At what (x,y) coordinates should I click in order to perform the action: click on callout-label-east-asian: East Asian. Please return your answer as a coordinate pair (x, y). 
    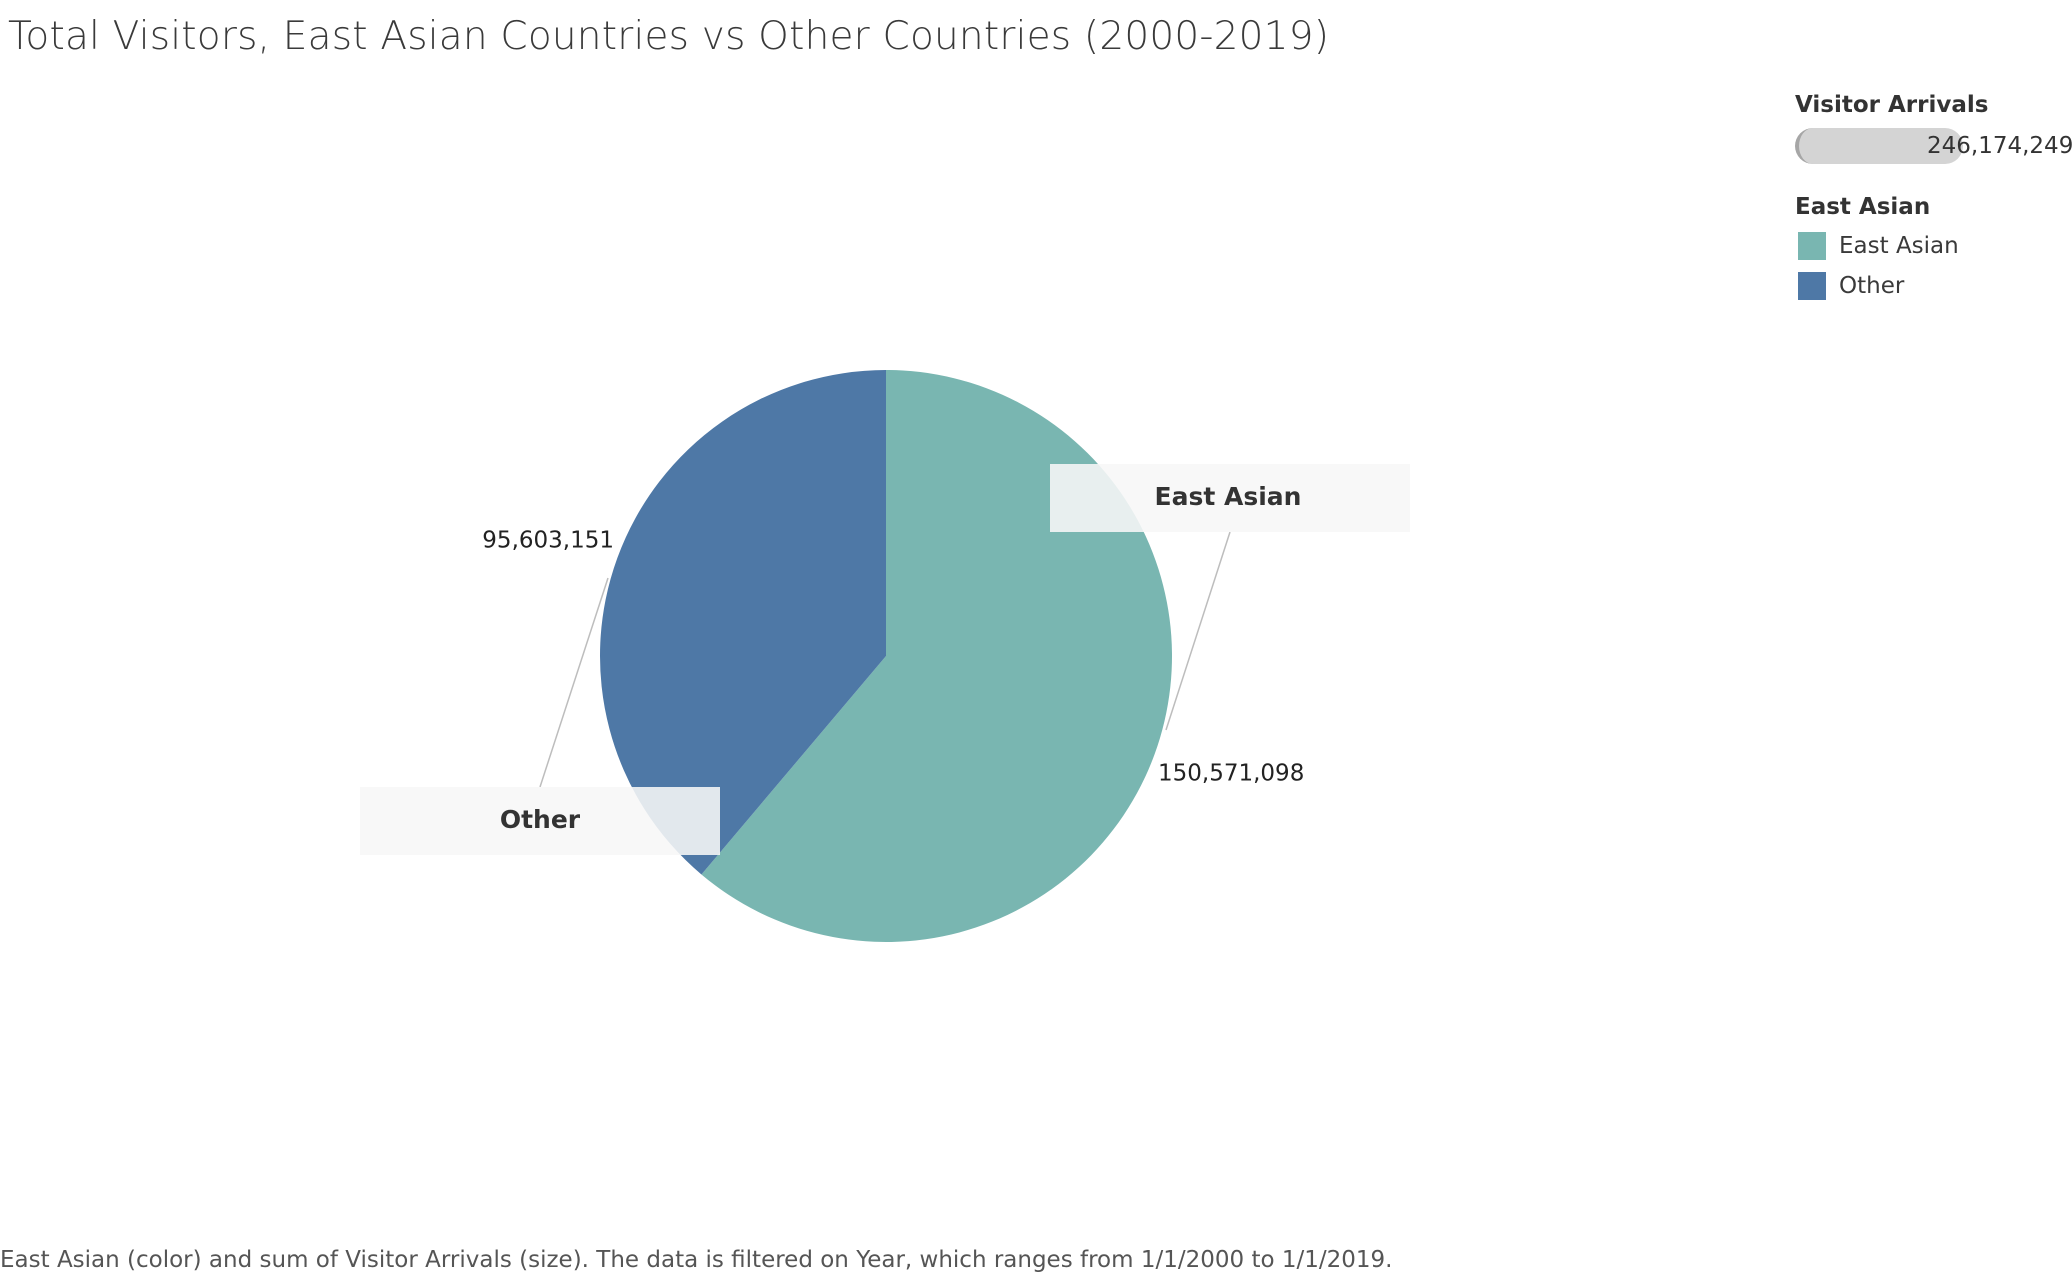
    Looking at the image, I should click on (1228, 496).